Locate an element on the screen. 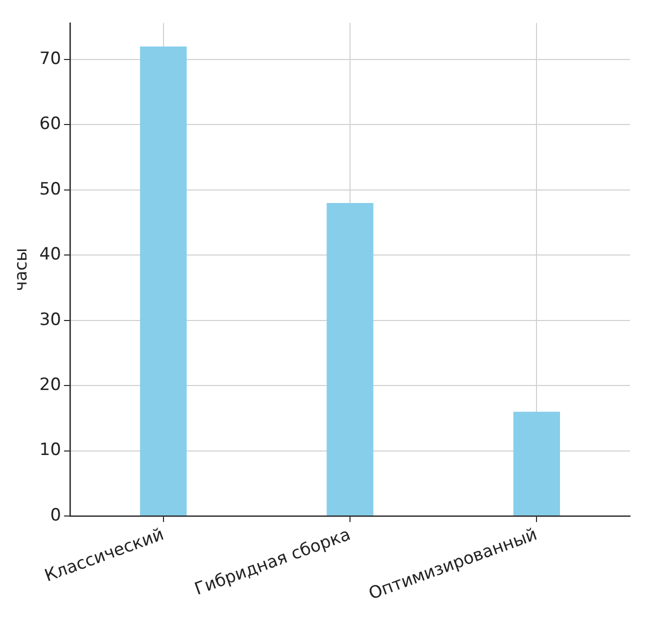 This screenshot has width=648, height=623. y-tick-label: 20 is located at coordinates (50, 385).